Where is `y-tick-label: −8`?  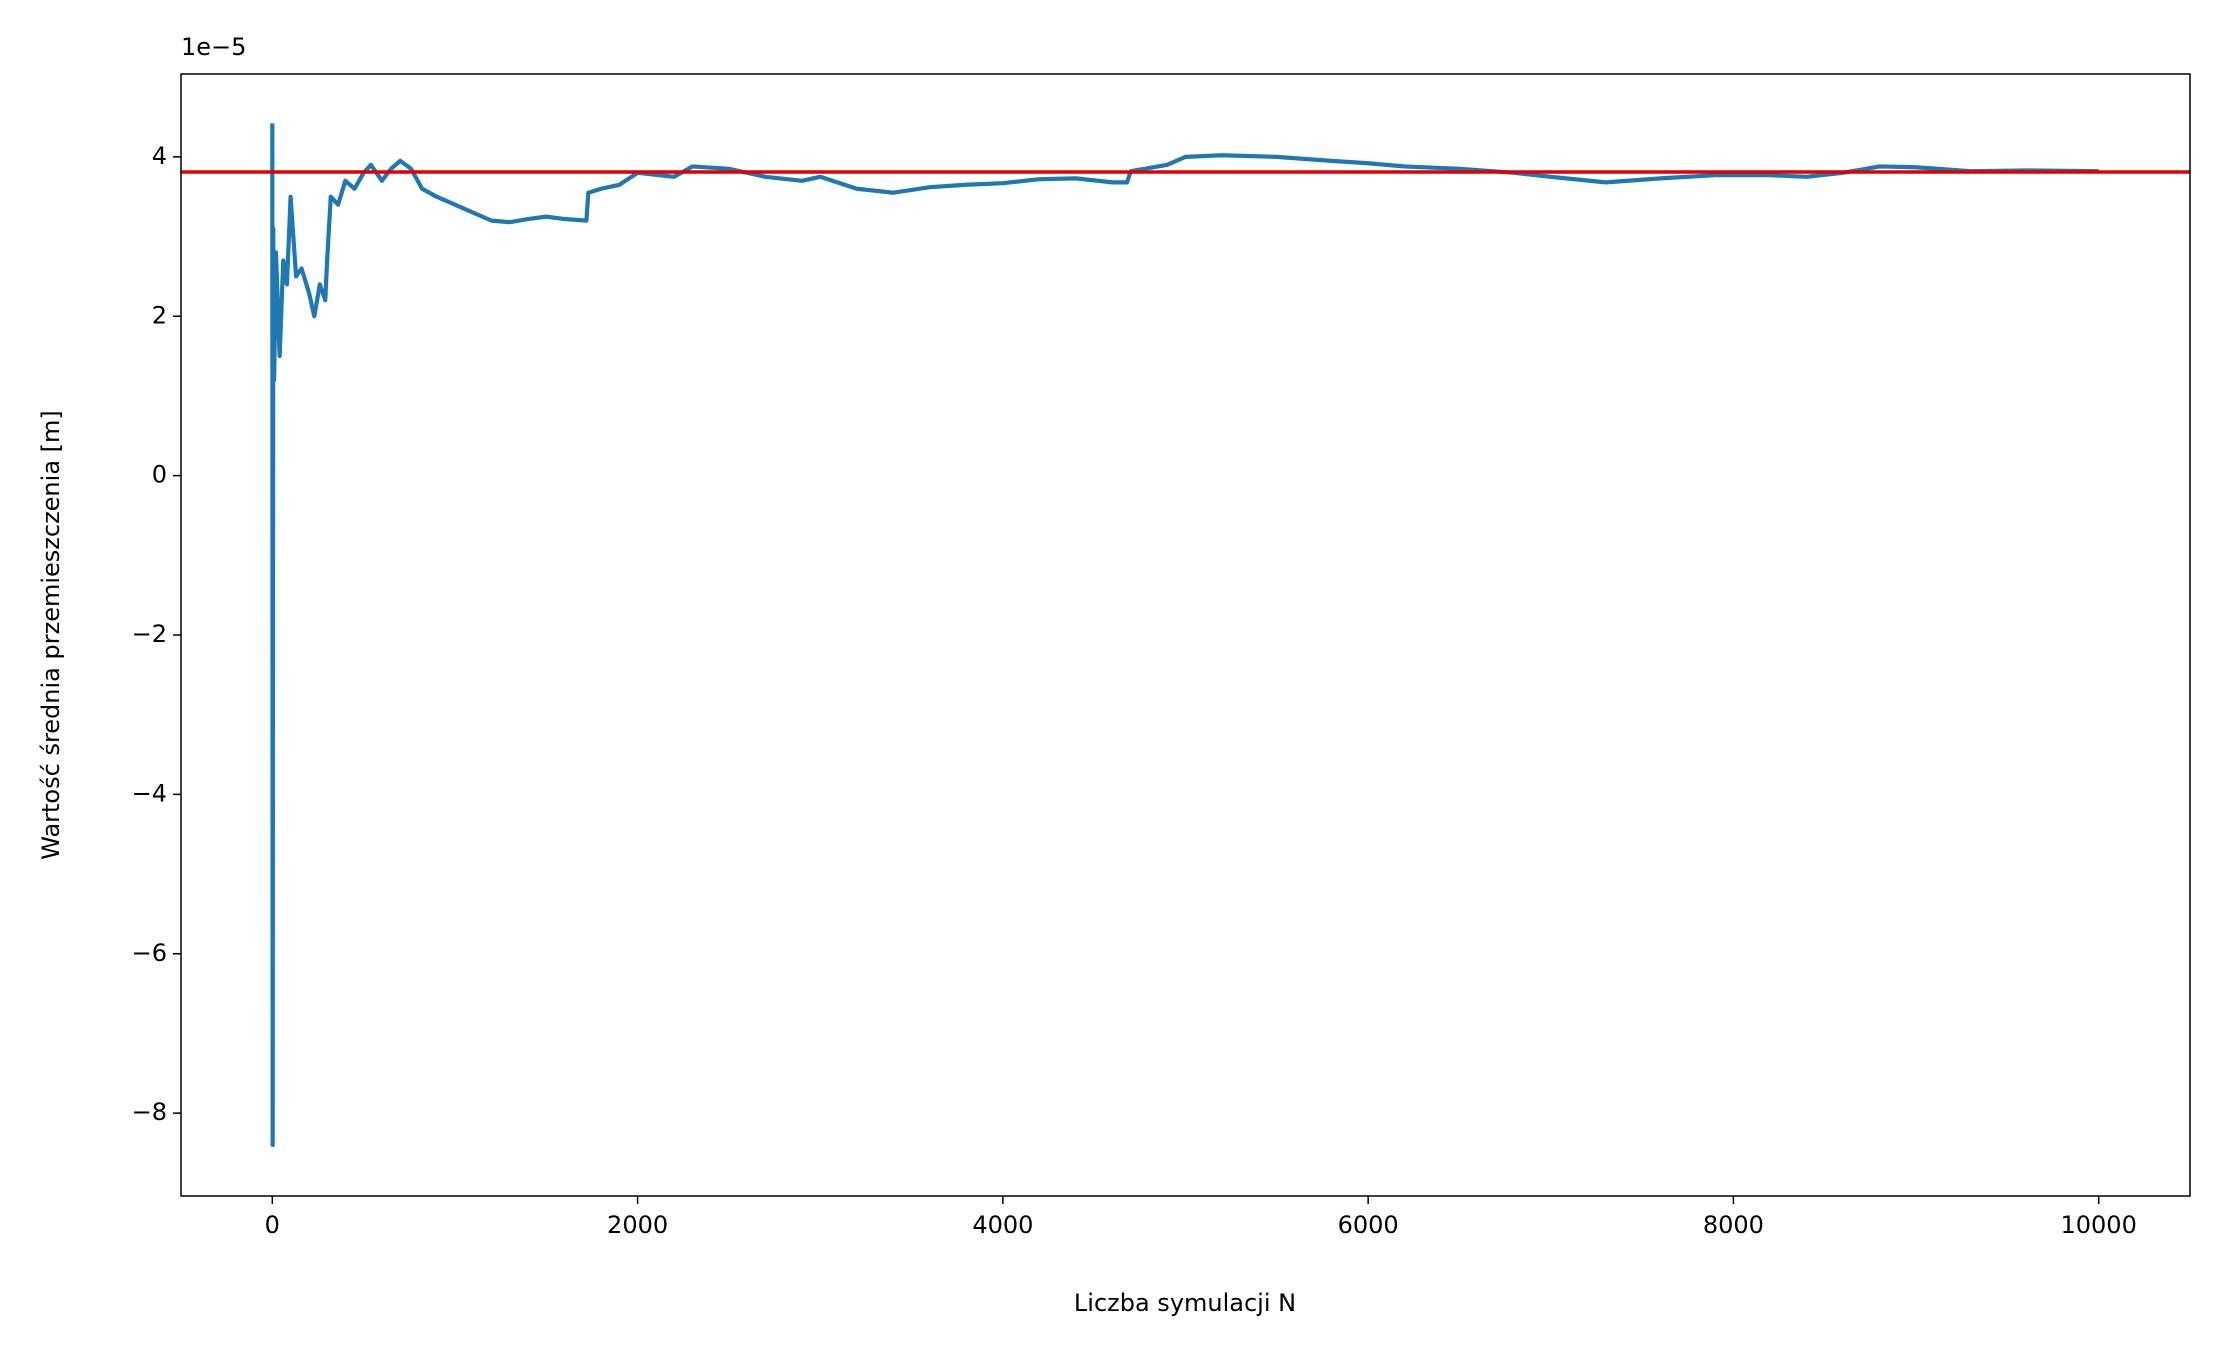 y-tick-label: −8 is located at coordinates (149, 1112).